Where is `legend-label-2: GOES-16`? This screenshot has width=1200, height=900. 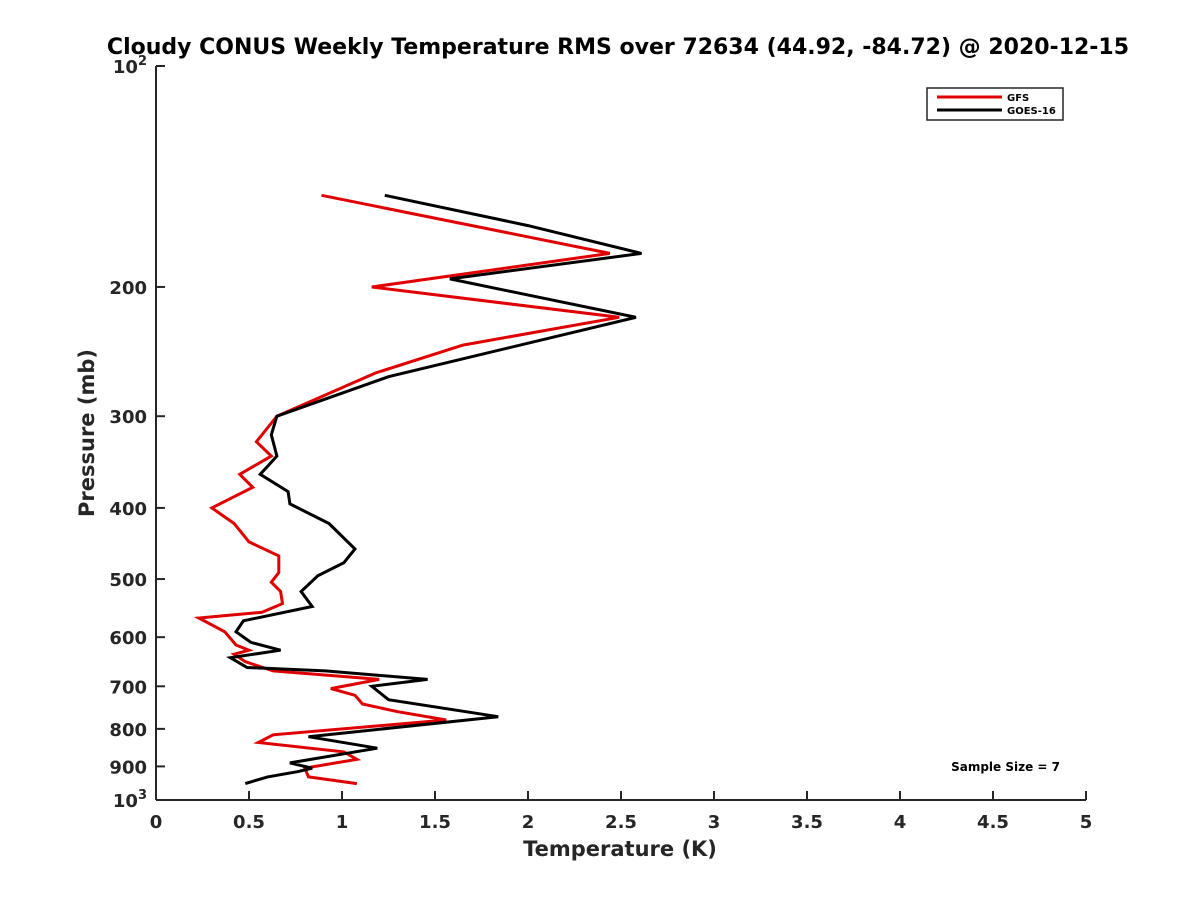 legend-label-2: GOES-16 is located at coordinates (1031, 111).